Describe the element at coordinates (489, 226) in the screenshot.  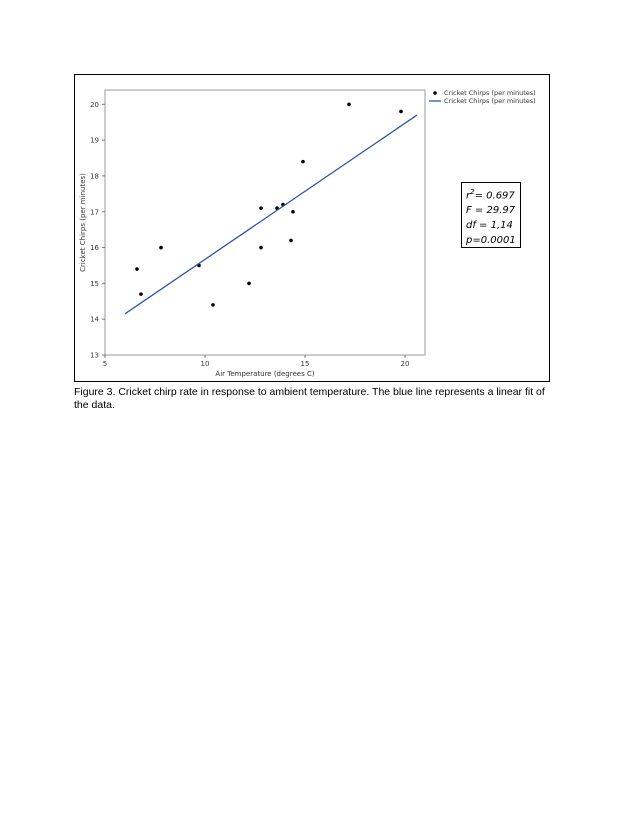
I see `df-stat: df = 1,14` at that location.